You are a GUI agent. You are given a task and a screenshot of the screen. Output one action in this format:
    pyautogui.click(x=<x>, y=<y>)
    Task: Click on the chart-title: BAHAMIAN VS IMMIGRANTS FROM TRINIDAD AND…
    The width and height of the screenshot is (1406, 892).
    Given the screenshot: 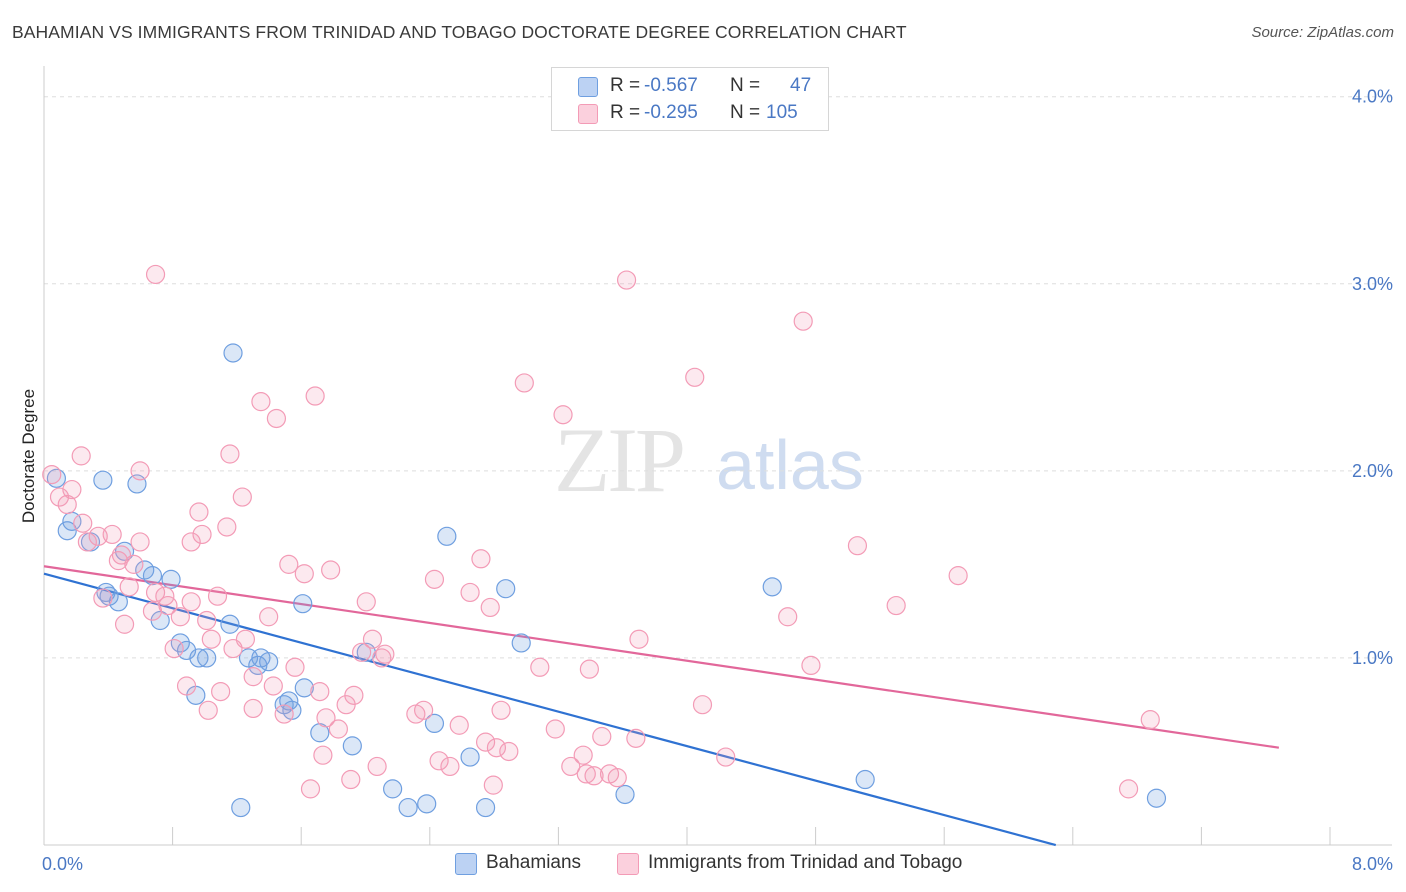 What is the action you would take?
    pyautogui.click(x=459, y=32)
    